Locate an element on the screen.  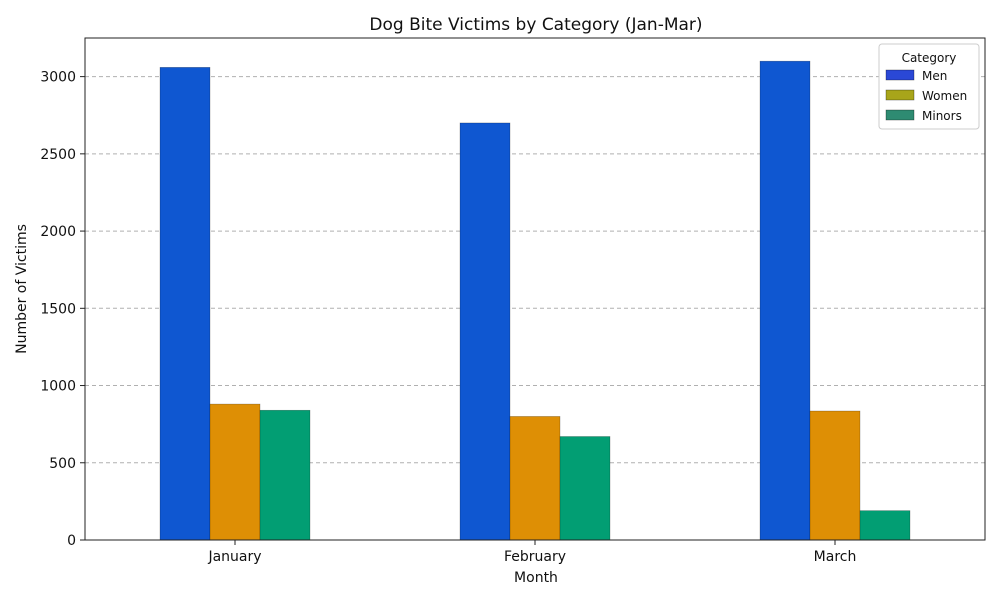
legend-swatch-men is located at coordinates (900, 75).